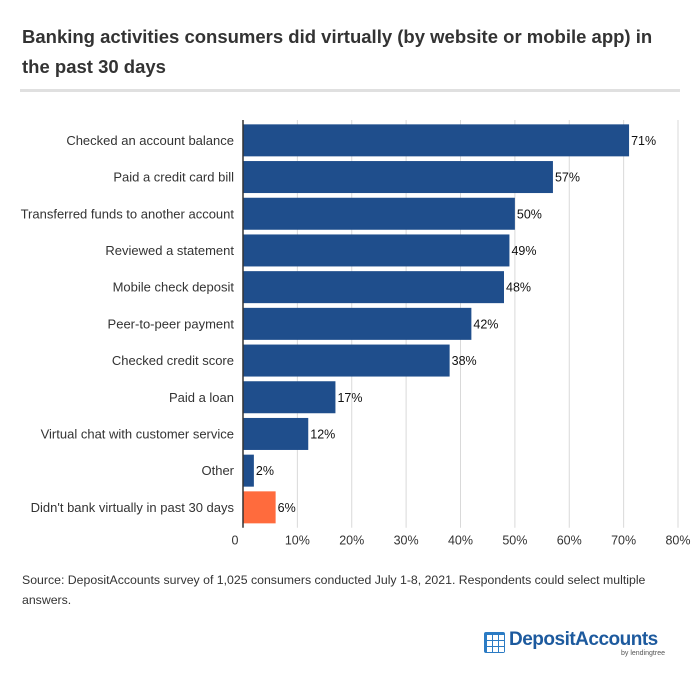 The width and height of the screenshot is (700, 674). I want to click on x-tick-label: 0, so click(235, 541).